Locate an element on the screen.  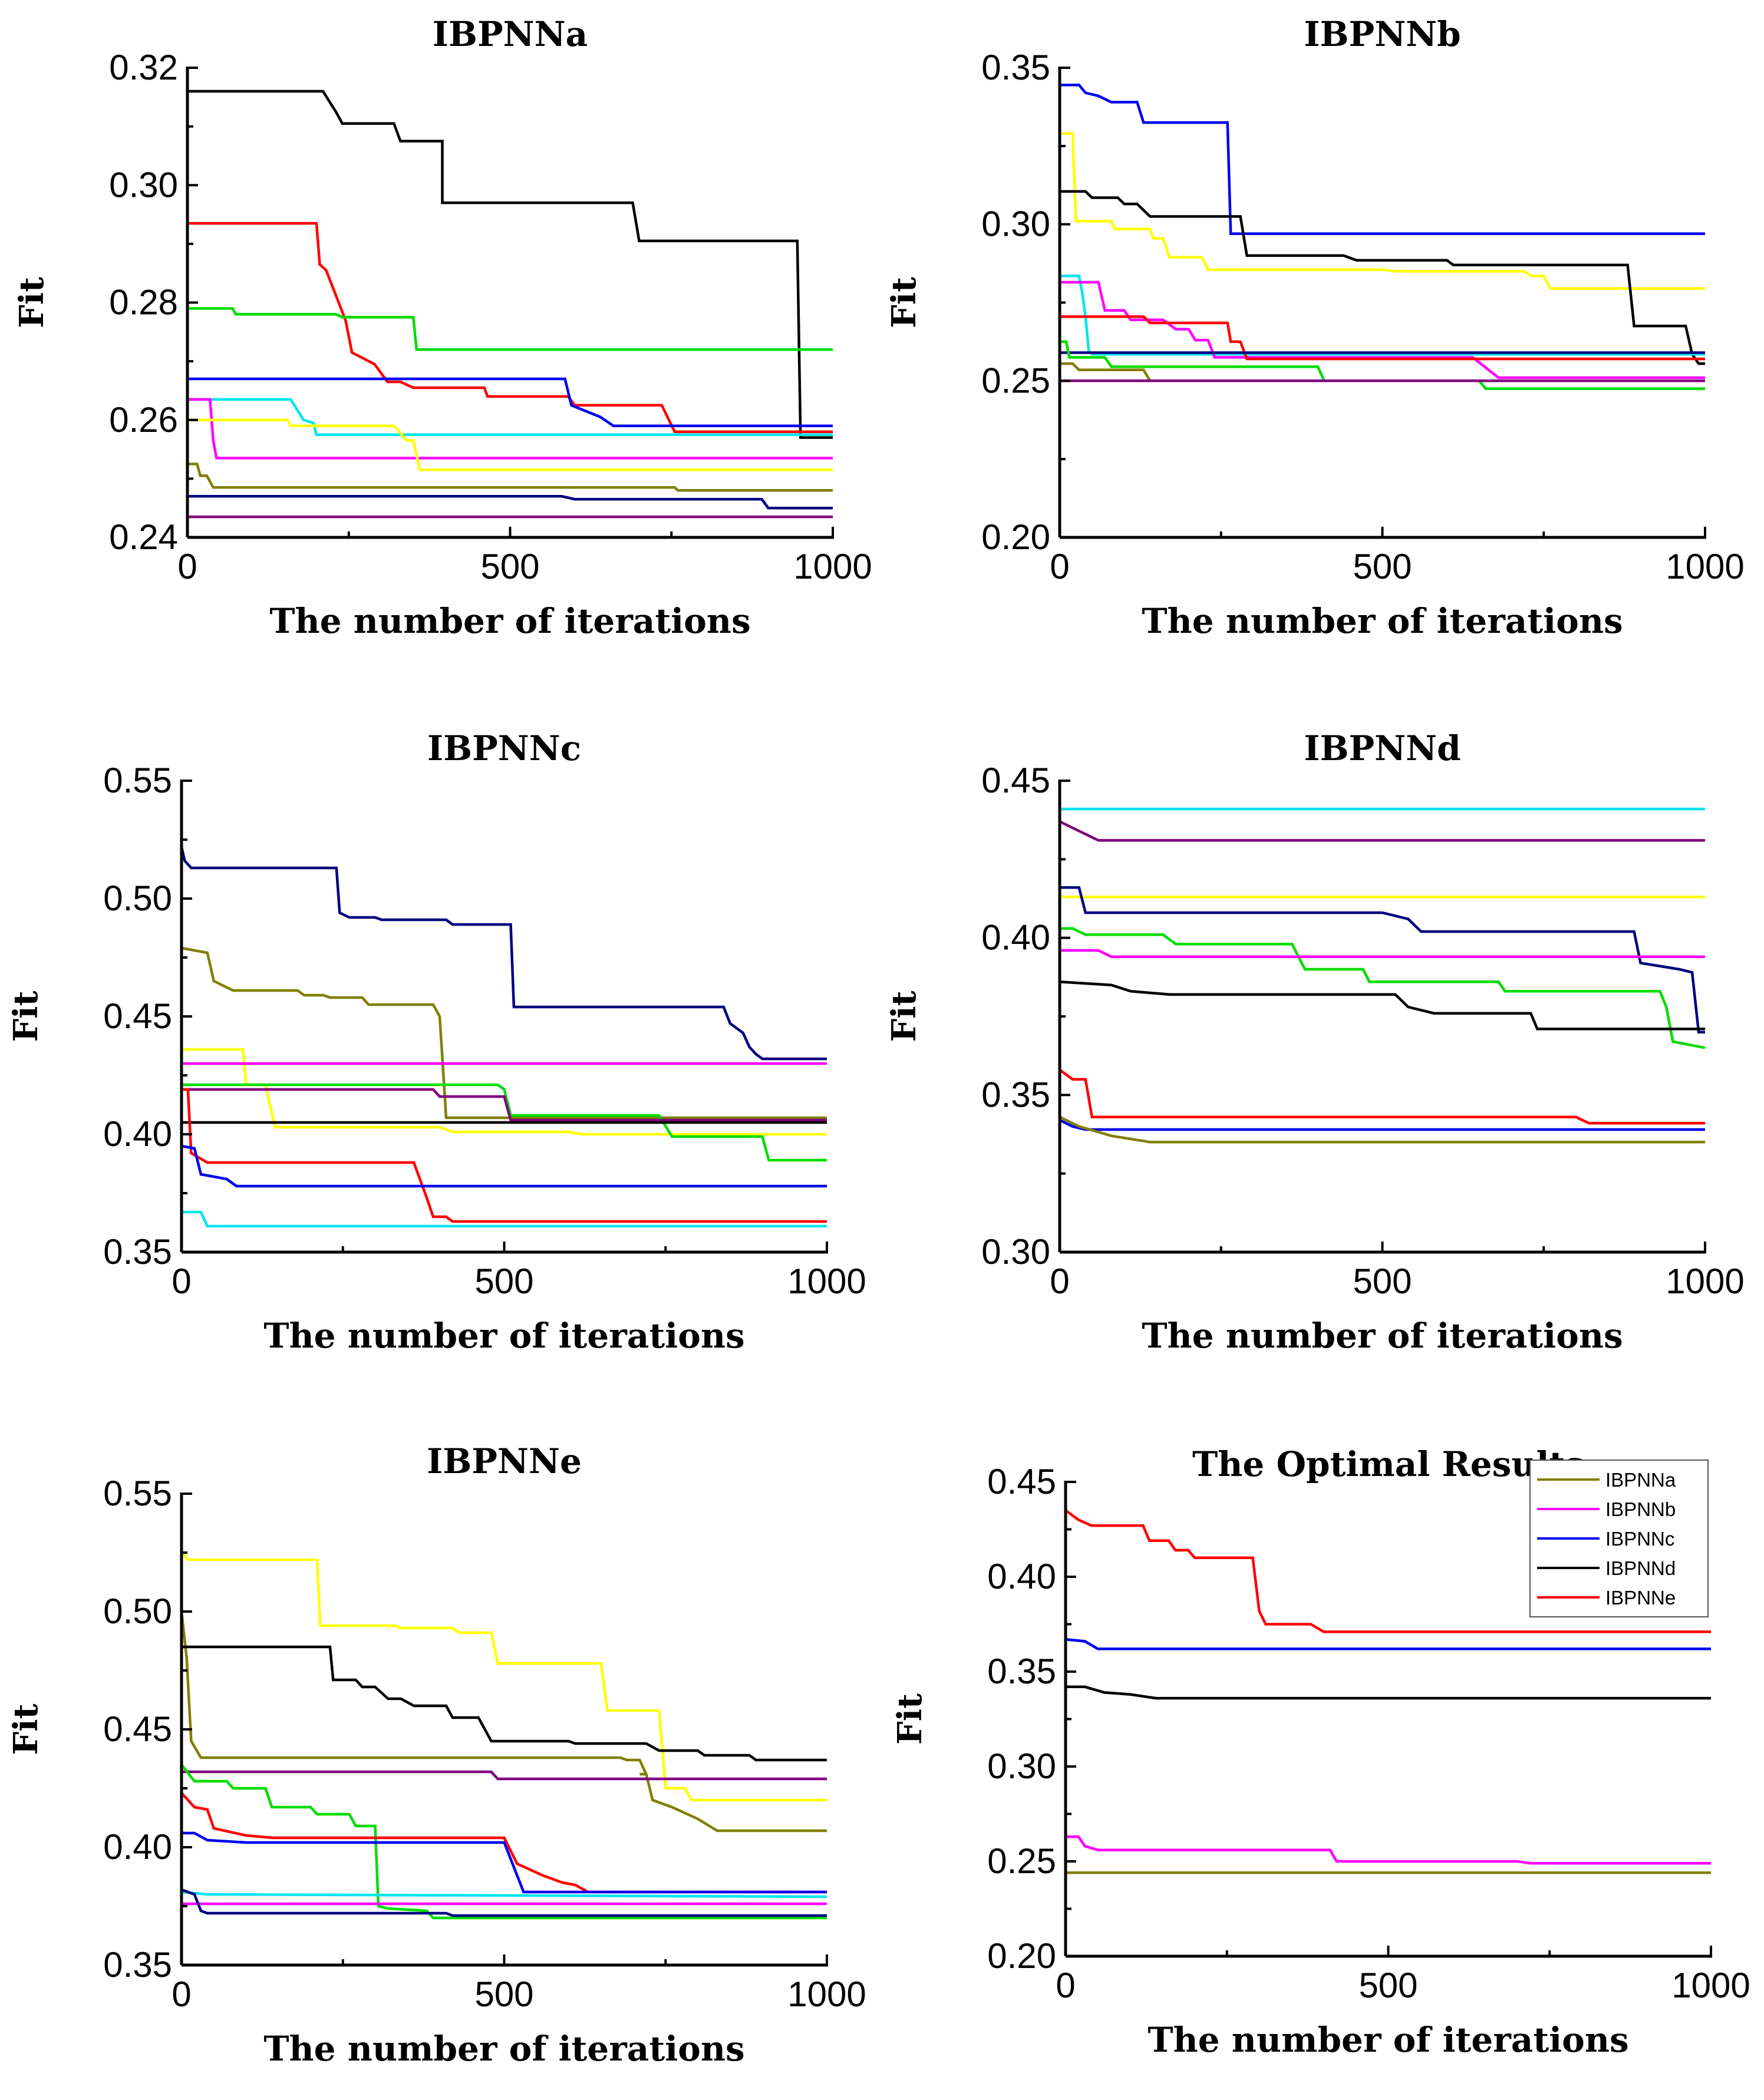
y-tick-label: 0.20 is located at coordinates (1021, 1956).